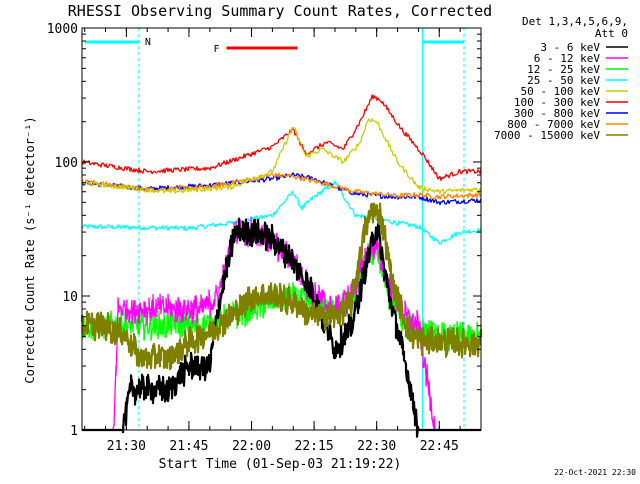 Image resolution: width=640 pixels, height=484 pixels. What do you see at coordinates (30, 249) in the screenshot?
I see `y-axis-label: Corrected Count Rate (s⁻¹ detector⁻¹)` at bounding box center [30, 249].